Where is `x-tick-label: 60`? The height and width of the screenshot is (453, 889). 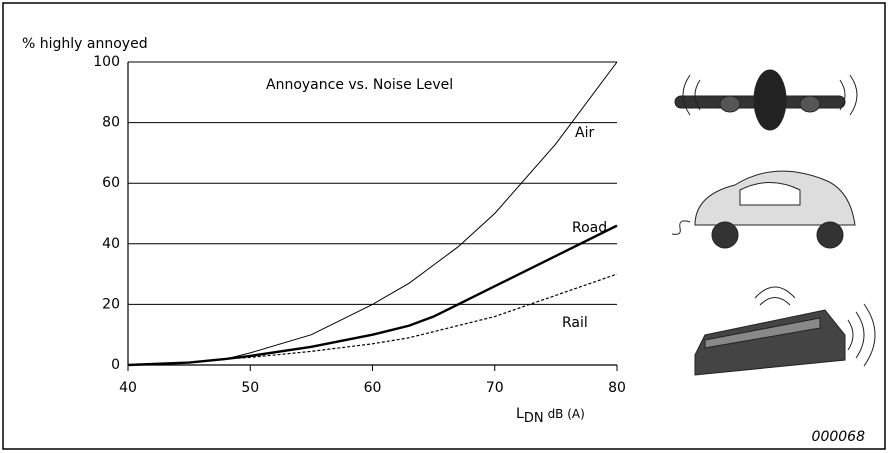 x-tick-label: 60 is located at coordinates (373, 388).